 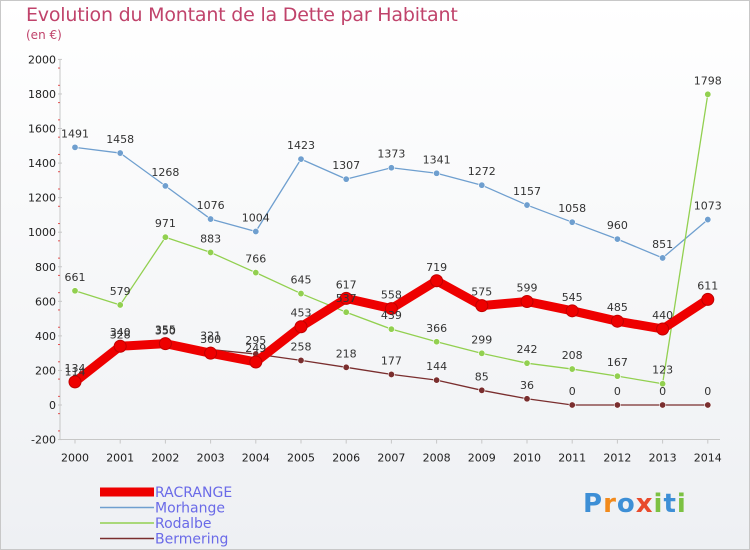 I want to click on data-label-racrange: 249, so click(x=255, y=348).